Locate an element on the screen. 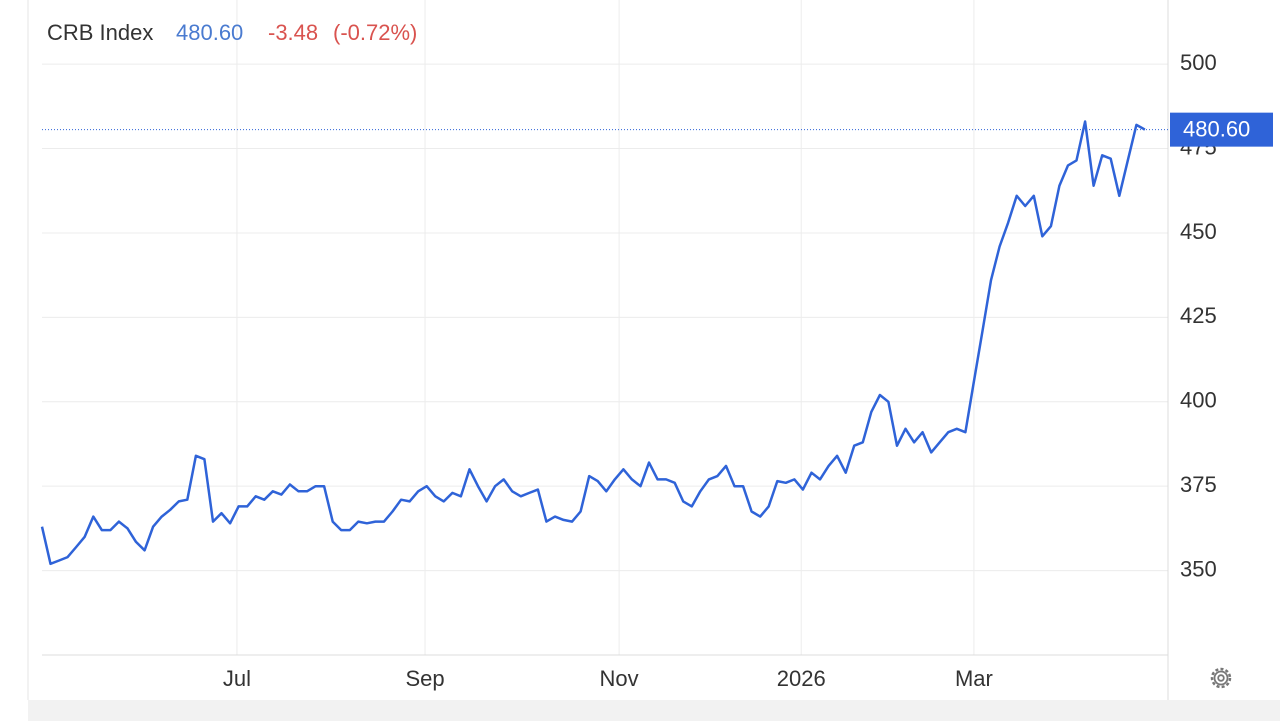 This screenshot has height=721, width=1280. y-tick-label: 375 is located at coordinates (1198, 484).